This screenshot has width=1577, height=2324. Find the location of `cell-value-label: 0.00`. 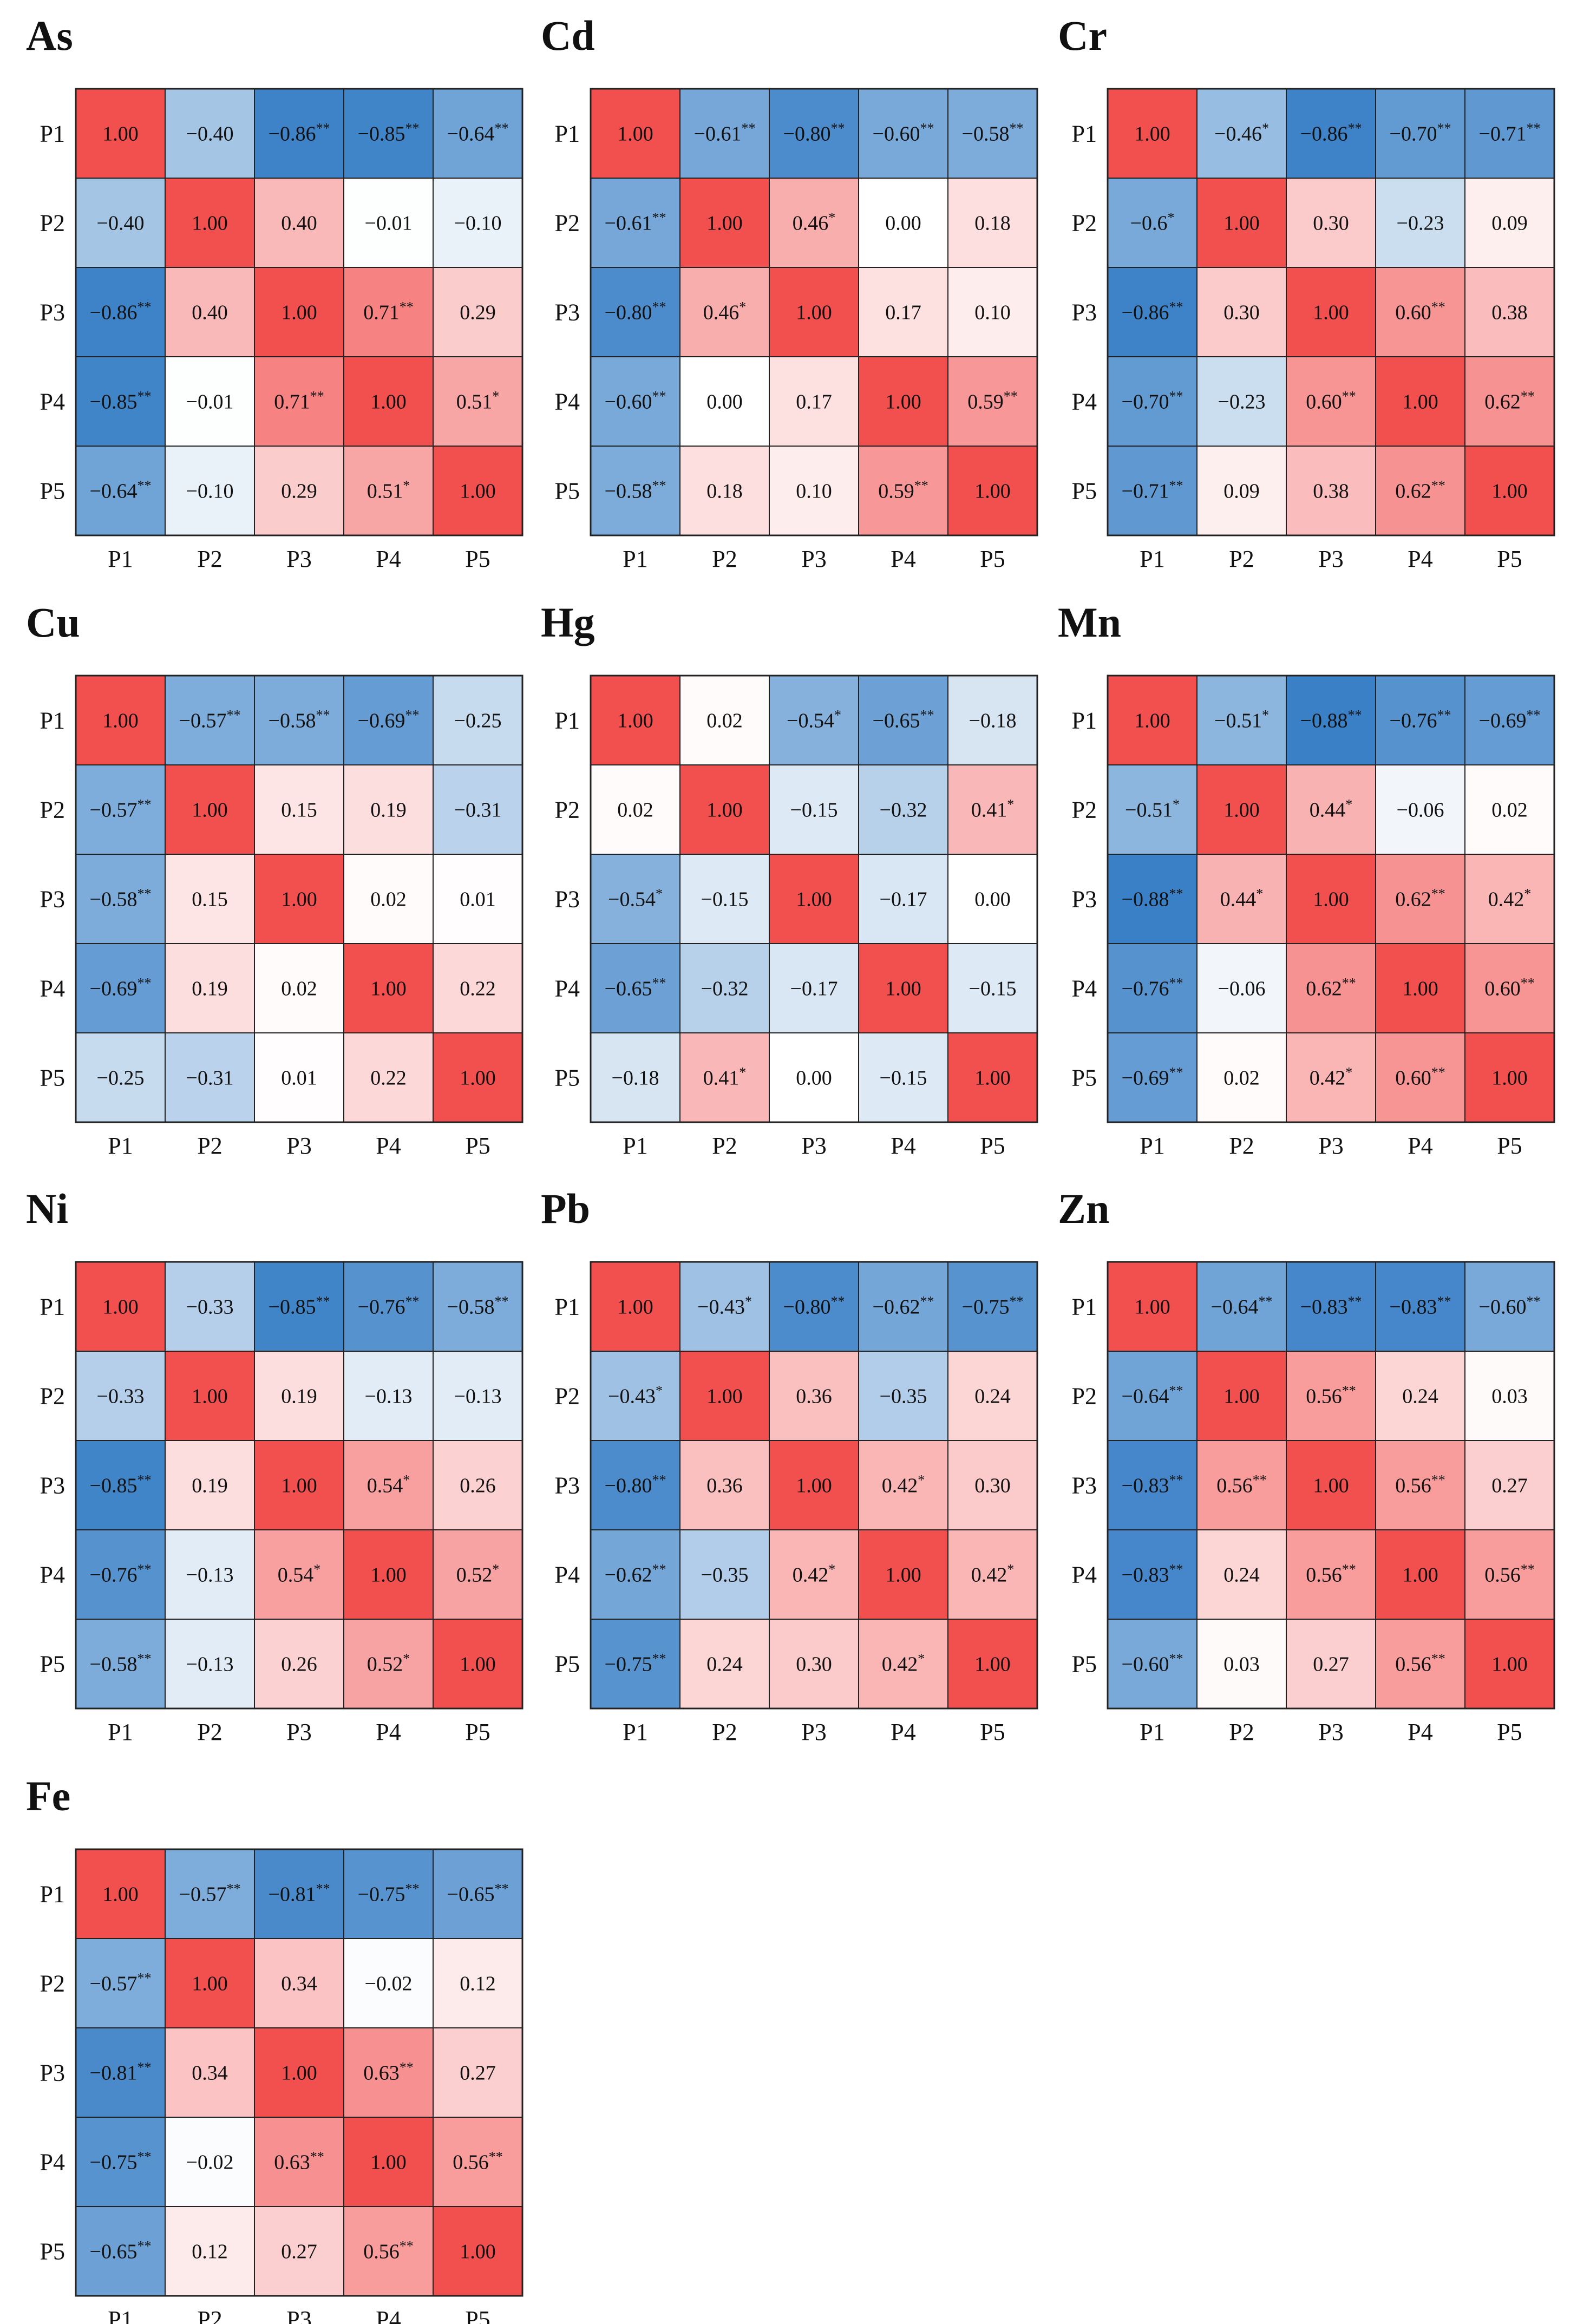

cell-value-label: 0.00 is located at coordinates (992, 899).